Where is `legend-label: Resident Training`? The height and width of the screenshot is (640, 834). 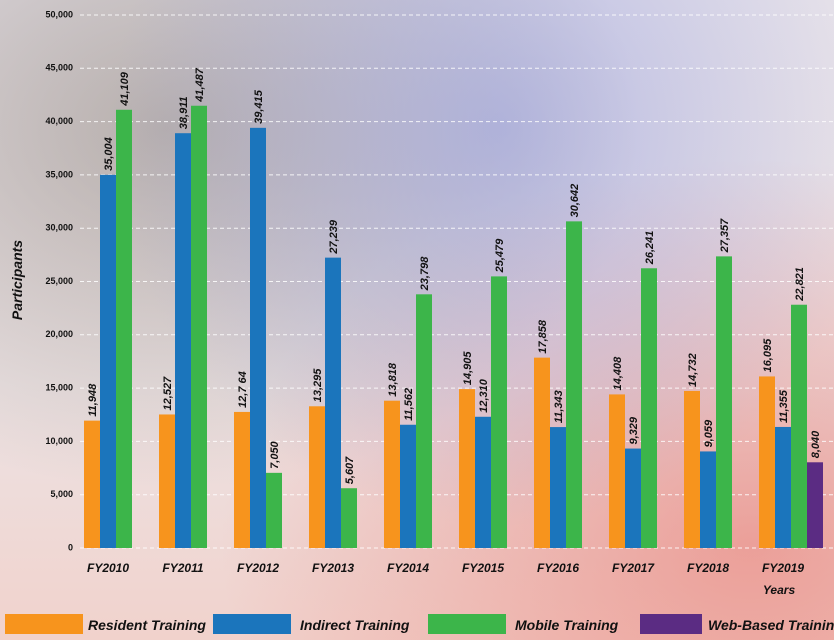 legend-label: Resident Training is located at coordinates (147, 625).